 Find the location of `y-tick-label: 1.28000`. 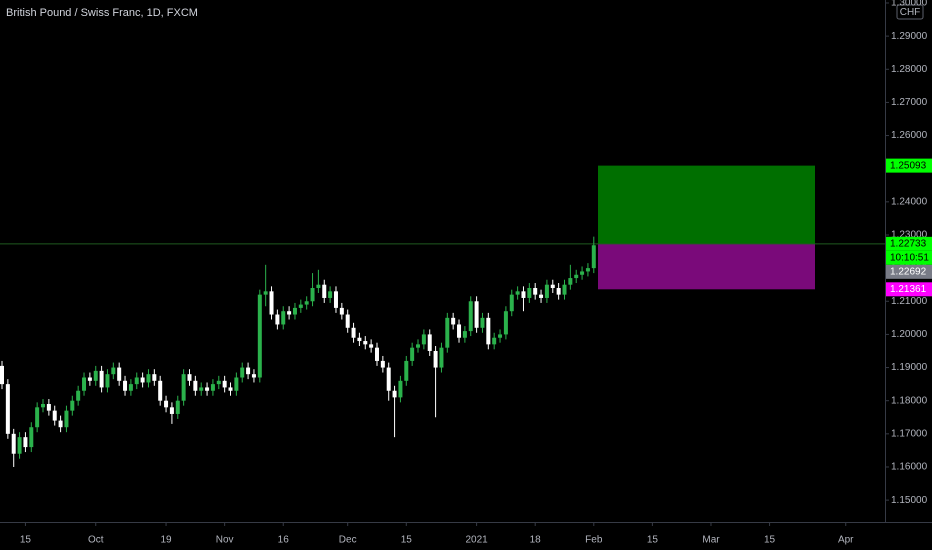

y-tick-label: 1.28000 is located at coordinates (909, 69).